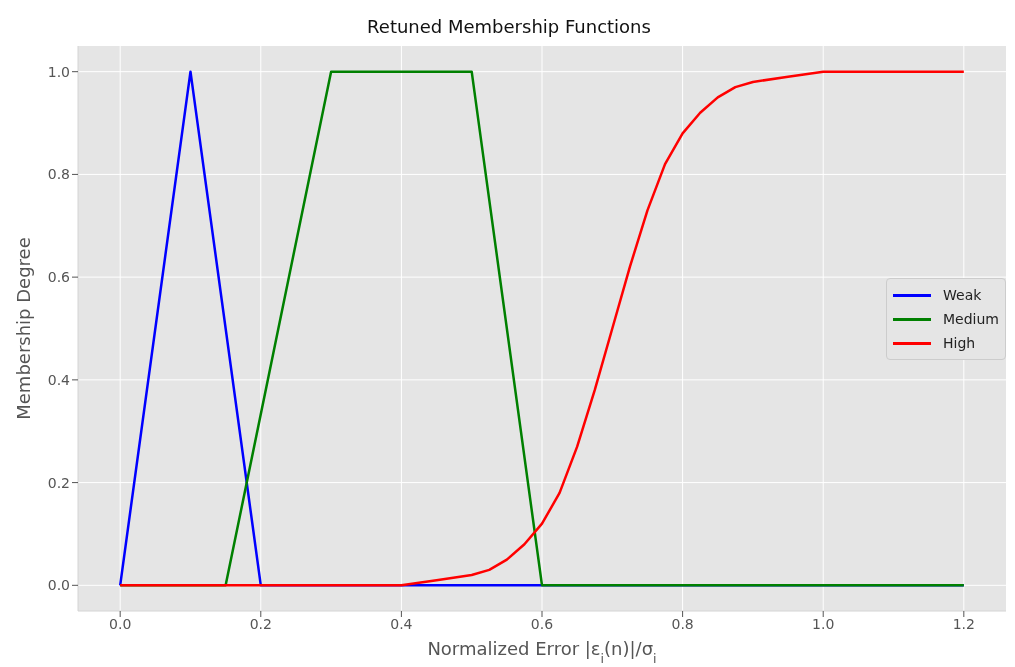 This screenshot has height=667, width=1015. I want to click on y-tick-label: 0.8, so click(58, 174).